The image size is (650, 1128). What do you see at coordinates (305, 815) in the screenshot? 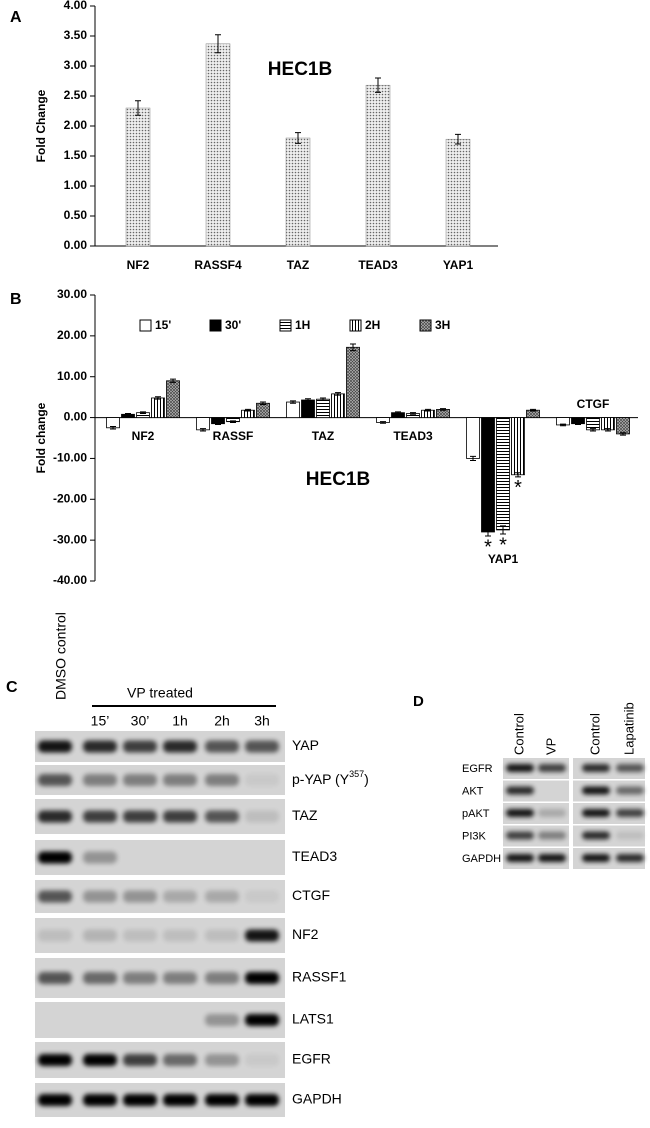
I see `row-label: TAZ` at bounding box center [305, 815].